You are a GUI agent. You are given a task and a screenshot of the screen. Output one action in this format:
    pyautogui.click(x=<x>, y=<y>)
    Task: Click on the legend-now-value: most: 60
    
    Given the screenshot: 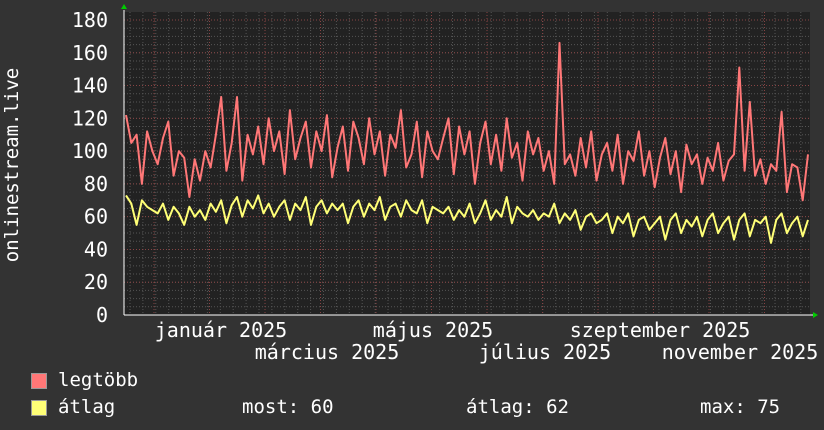 What is the action you would take?
    pyautogui.click(x=288, y=407)
    